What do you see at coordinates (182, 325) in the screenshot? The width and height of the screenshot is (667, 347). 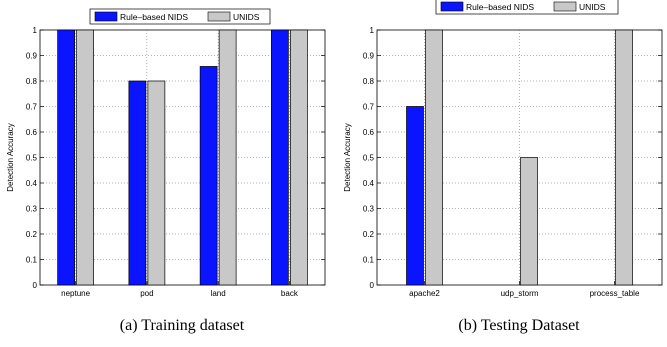 I see `chart-caption: (a) Training dataset` at bounding box center [182, 325].